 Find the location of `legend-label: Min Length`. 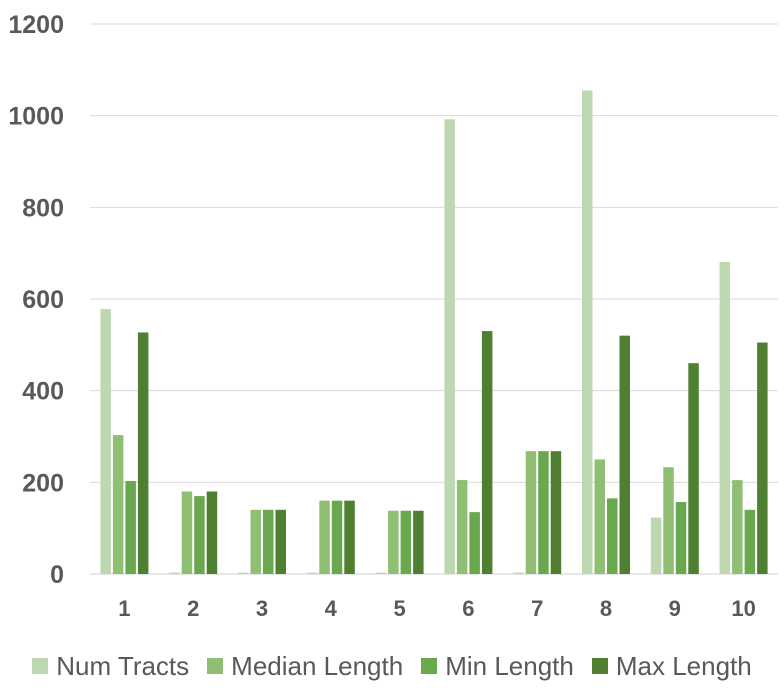

legend-label: Min Length is located at coordinates (509, 665).